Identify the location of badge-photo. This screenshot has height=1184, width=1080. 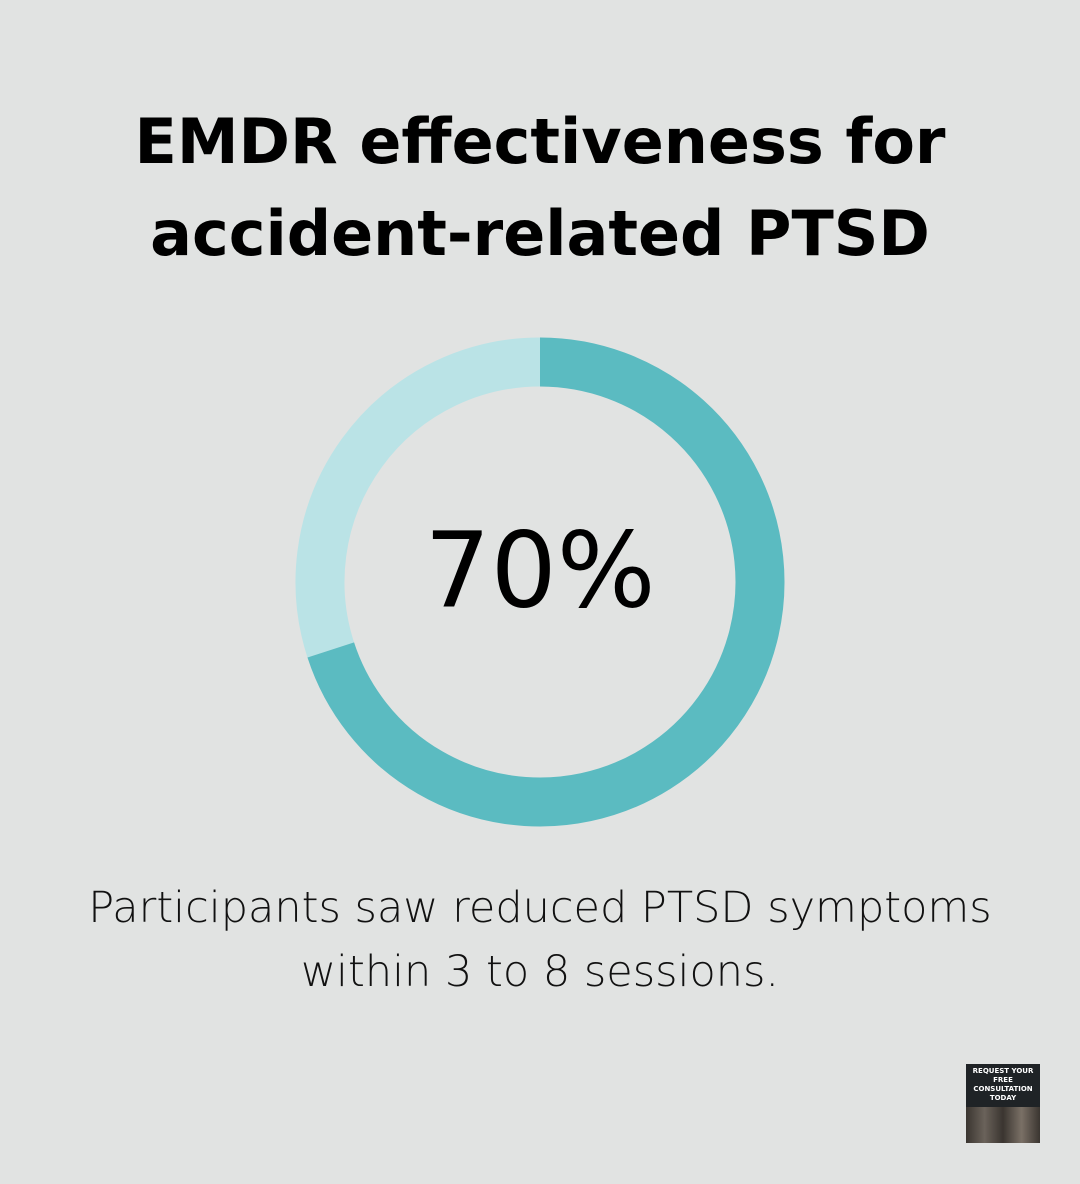
(1003, 1125).